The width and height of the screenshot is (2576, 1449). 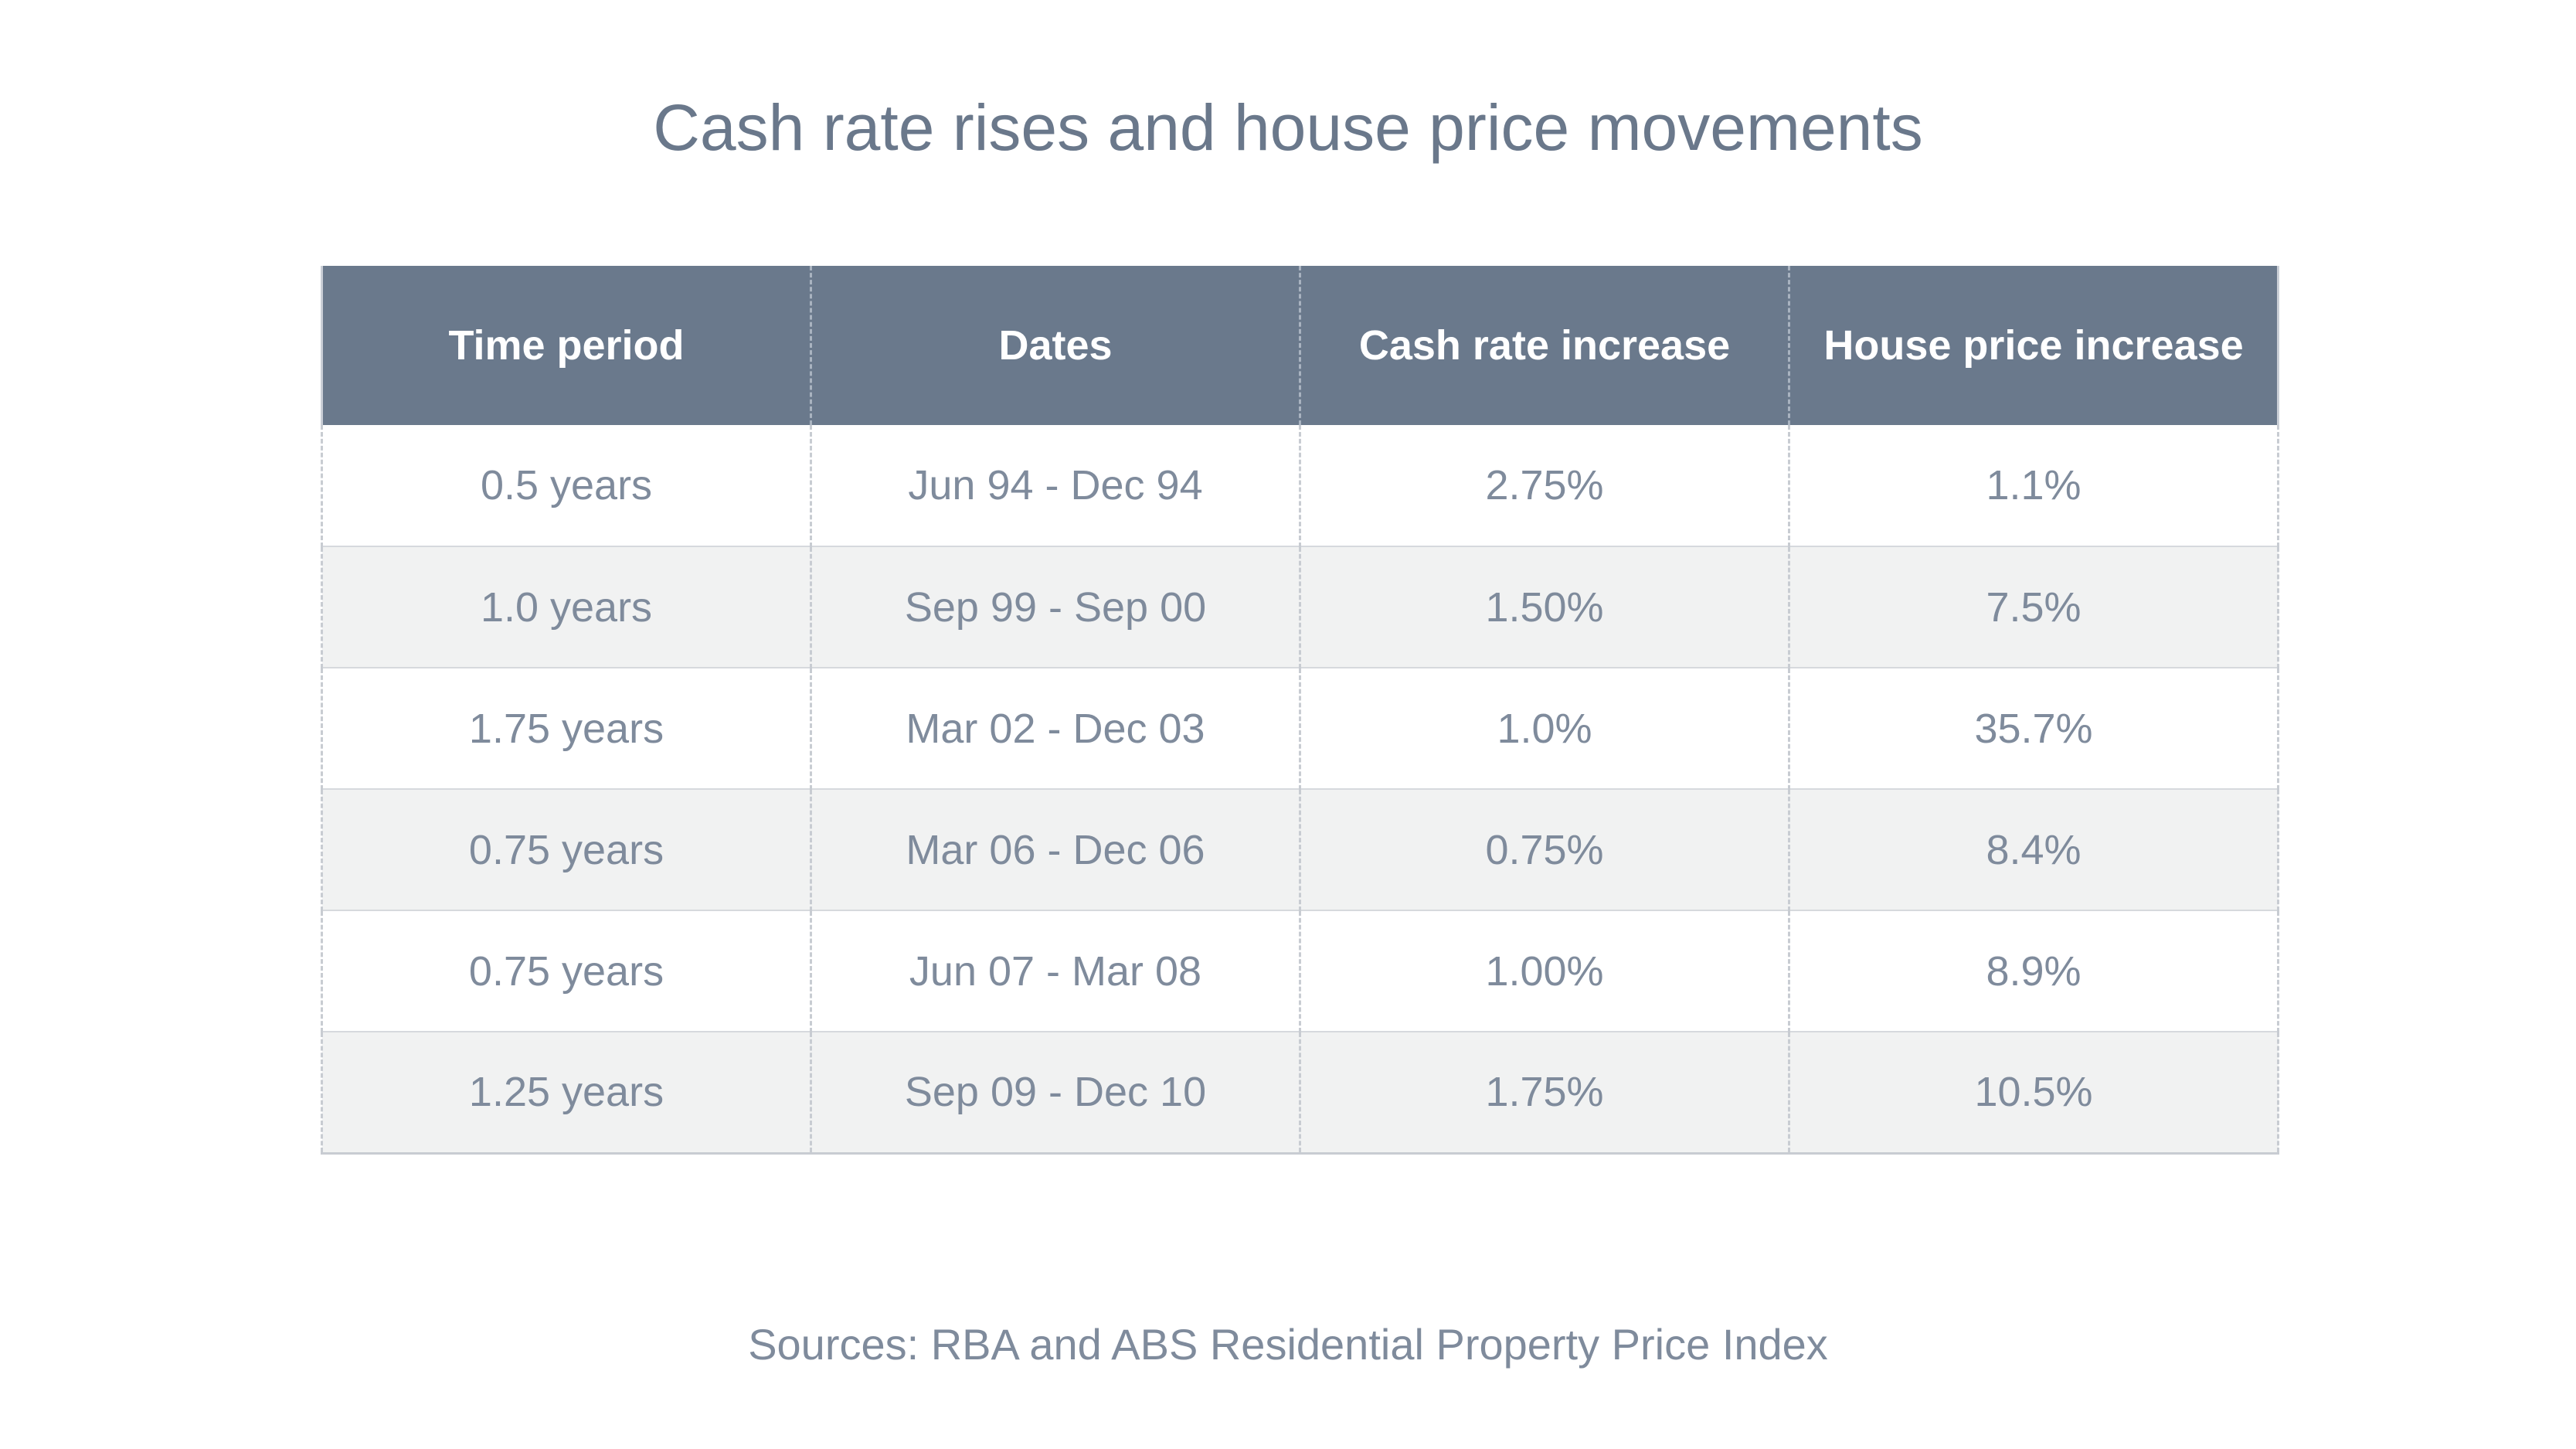 I want to click on table-cell: 1.1%, so click(x=2033, y=486).